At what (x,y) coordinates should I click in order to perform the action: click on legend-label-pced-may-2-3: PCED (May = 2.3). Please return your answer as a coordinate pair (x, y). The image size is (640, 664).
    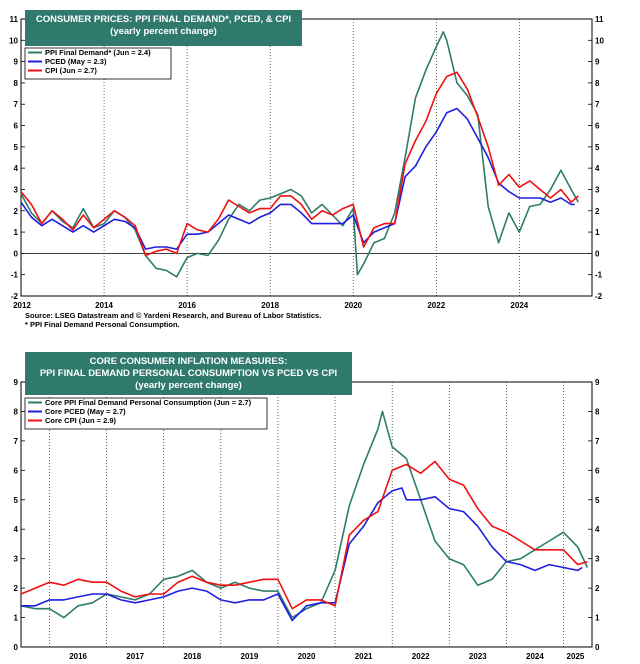
    Looking at the image, I should click on (76, 61).